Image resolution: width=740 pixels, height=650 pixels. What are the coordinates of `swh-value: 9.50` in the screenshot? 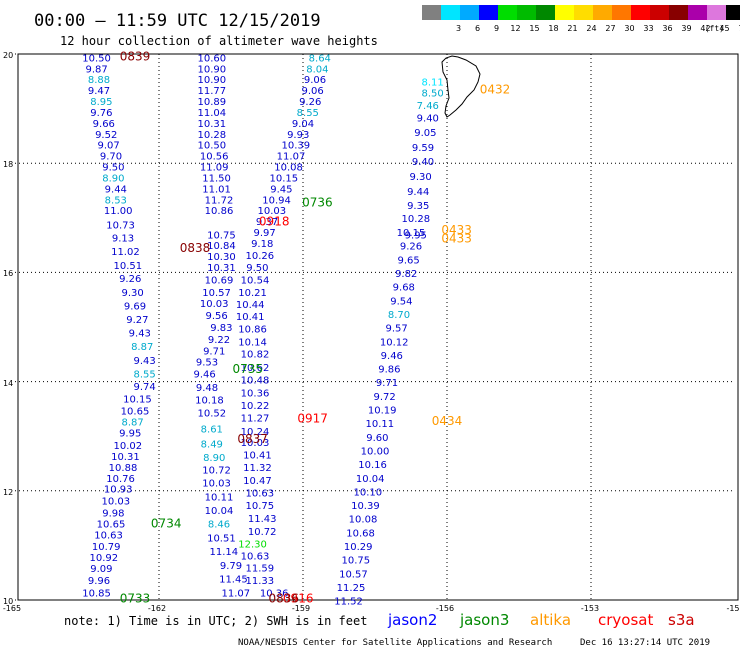 It's located at (257, 268).